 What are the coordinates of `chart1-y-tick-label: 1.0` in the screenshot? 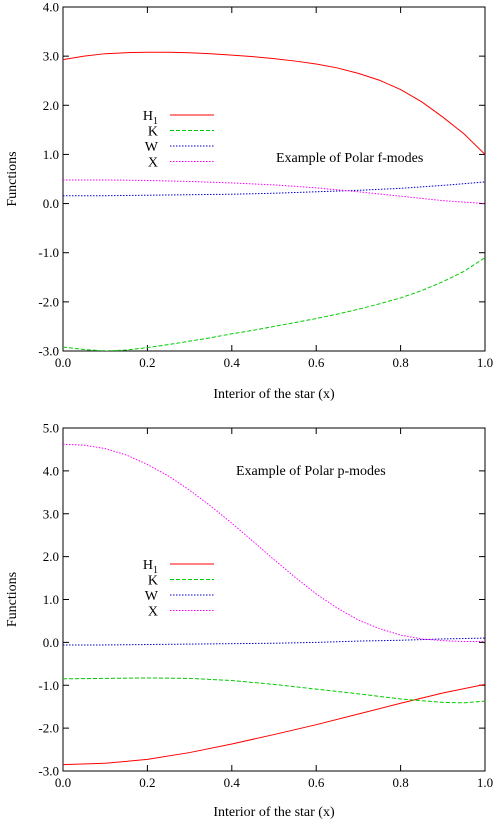 It's located at (51, 599).